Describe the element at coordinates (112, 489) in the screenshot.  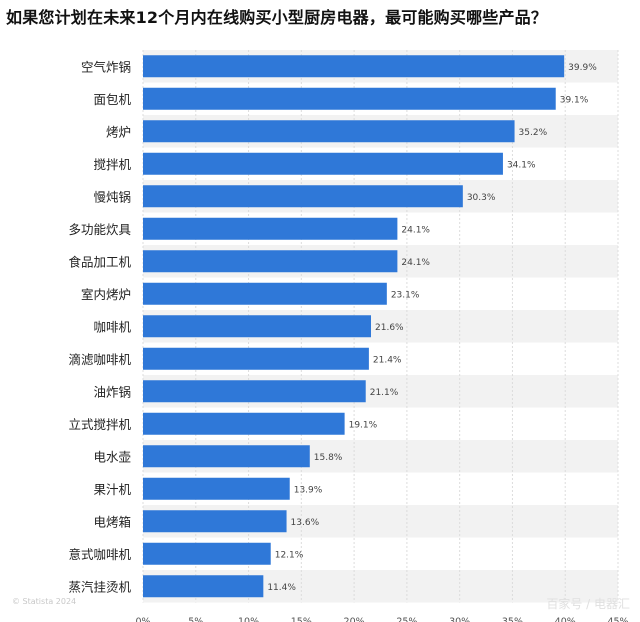
I see `category-label: 果汁机` at that location.